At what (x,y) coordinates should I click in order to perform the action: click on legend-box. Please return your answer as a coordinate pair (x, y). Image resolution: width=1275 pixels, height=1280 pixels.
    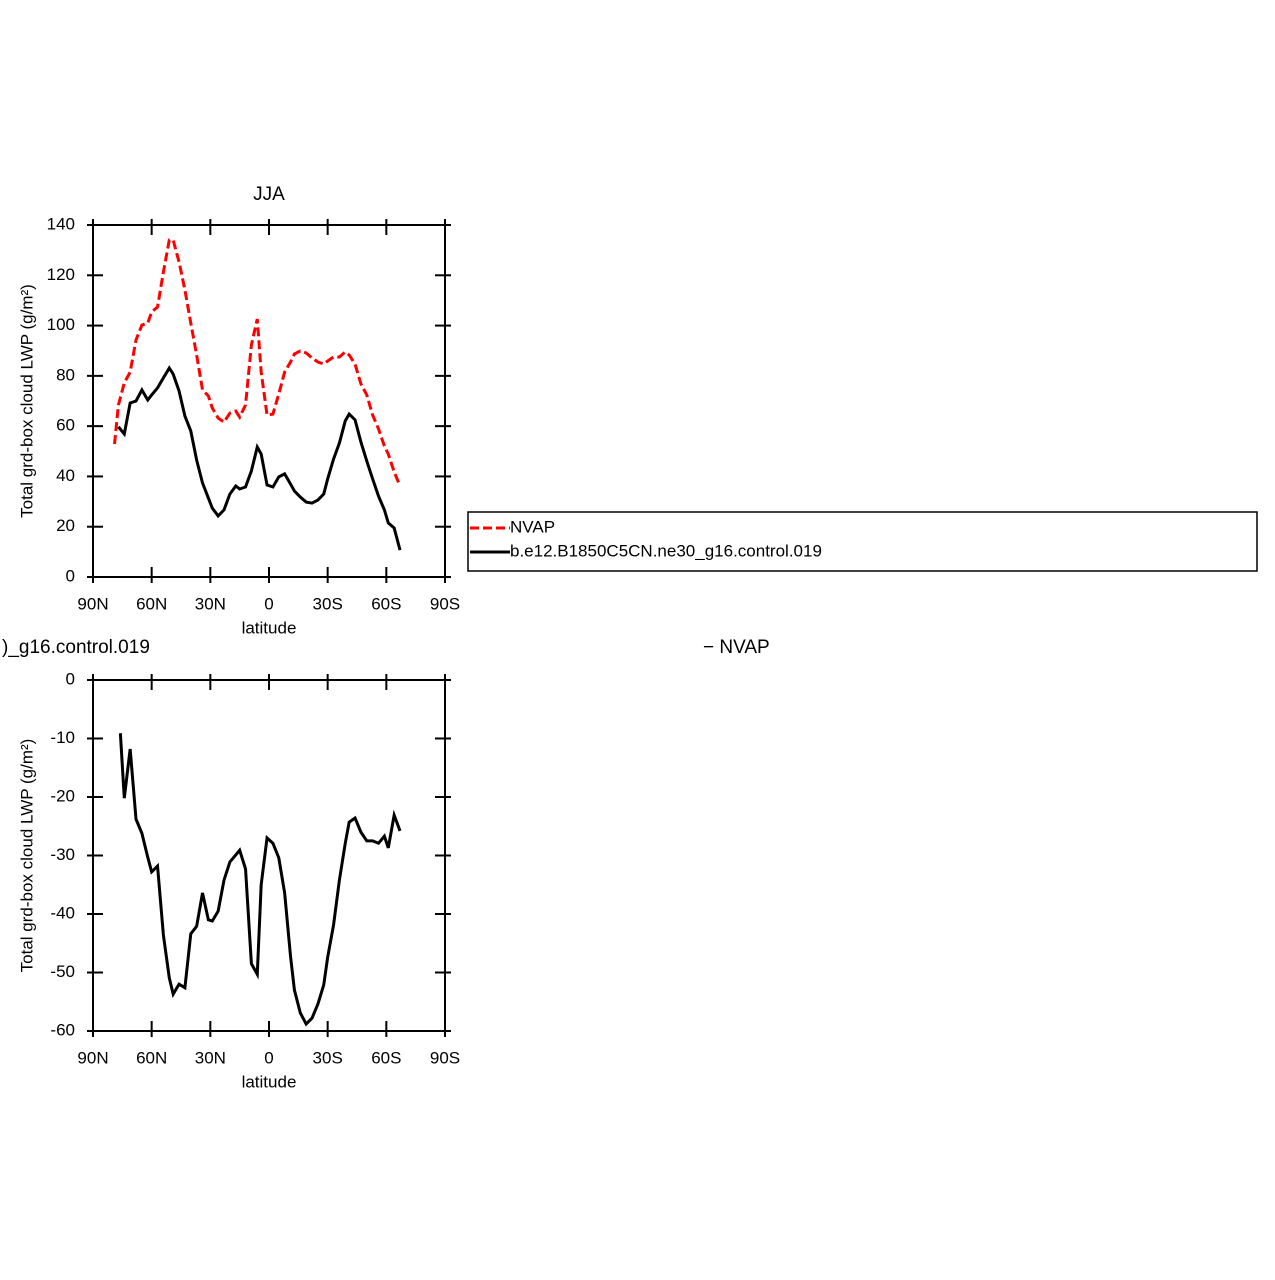
    Looking at the image, I should click on (862, 541).